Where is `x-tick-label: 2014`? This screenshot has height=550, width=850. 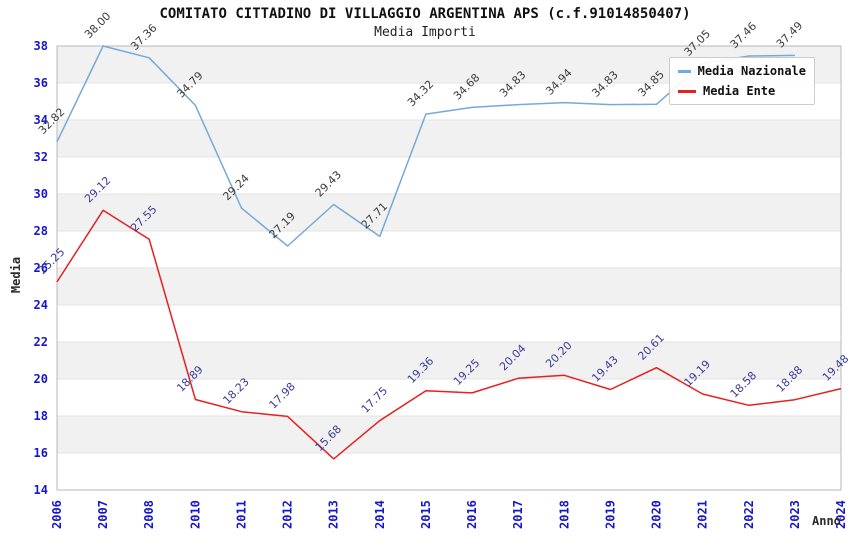
x-tick-label: 2014 is located at coordinates (380, 514).